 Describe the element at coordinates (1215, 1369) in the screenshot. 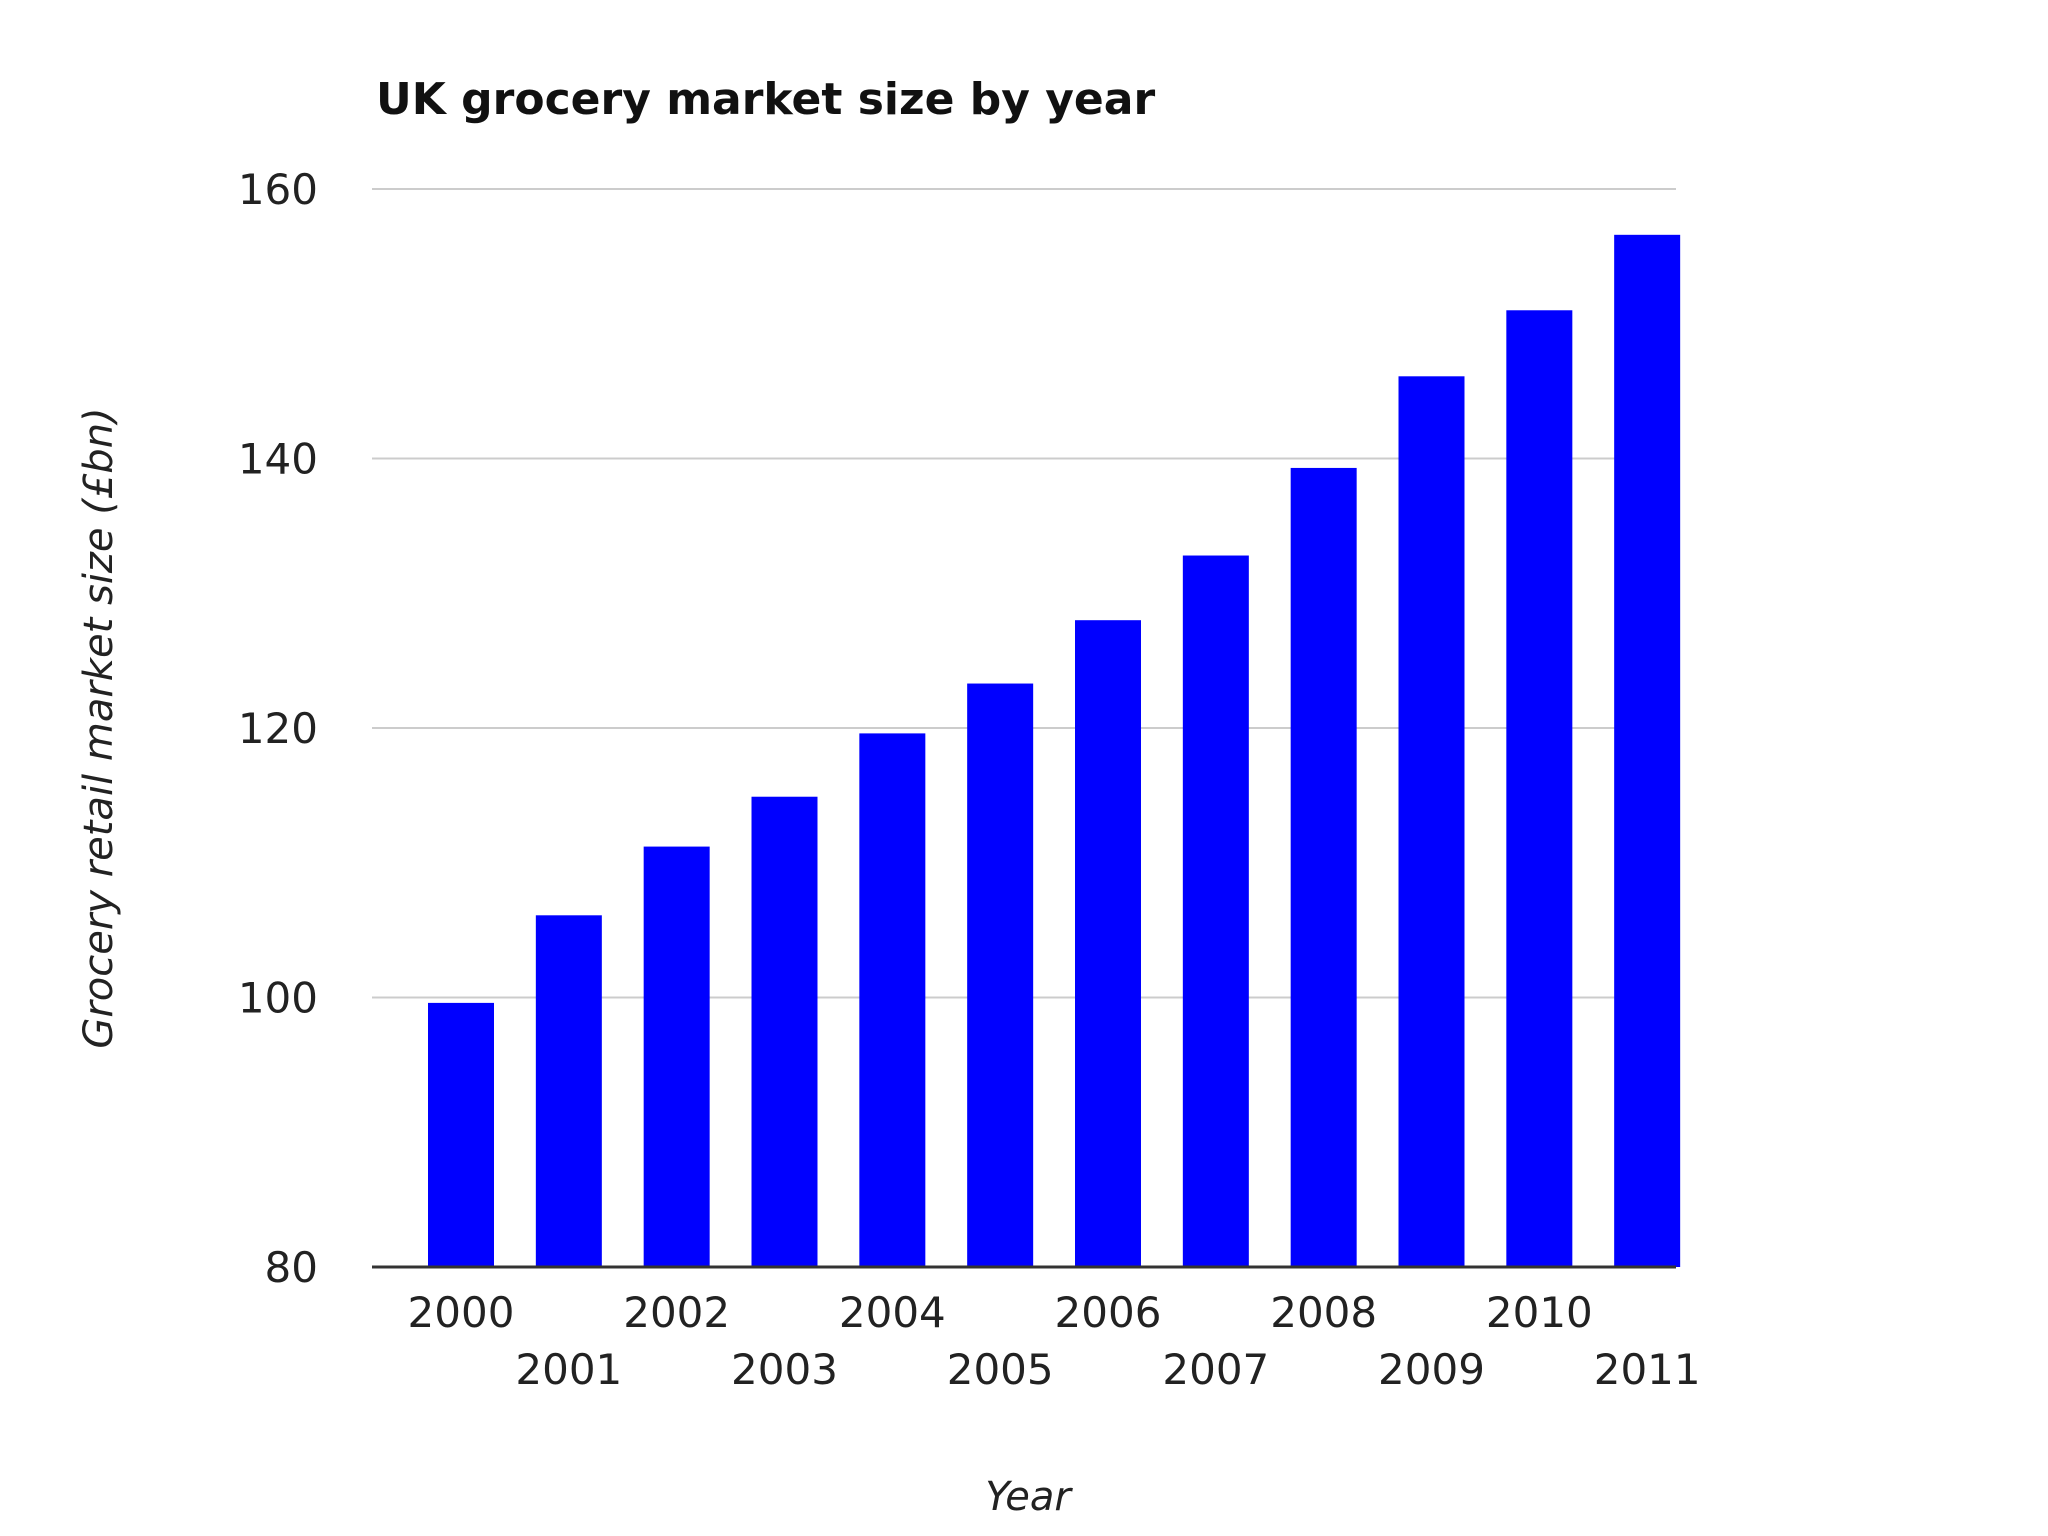

I see `x-tick-label: 2007` at that location.